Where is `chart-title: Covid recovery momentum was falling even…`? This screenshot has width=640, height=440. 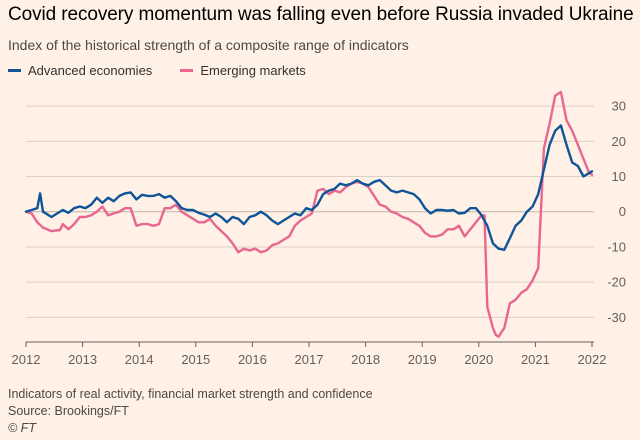
chart-title: Covid recovery momentum was falling even… is located at coordinates (321, 14).